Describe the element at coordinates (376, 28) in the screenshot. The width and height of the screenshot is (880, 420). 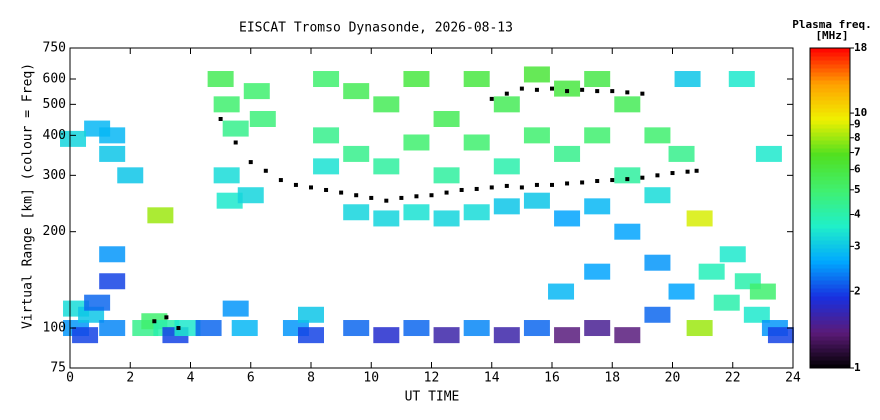
I see `chart-title: EISCAT Tromso Dynasonde, 2026-08-13` at that location.